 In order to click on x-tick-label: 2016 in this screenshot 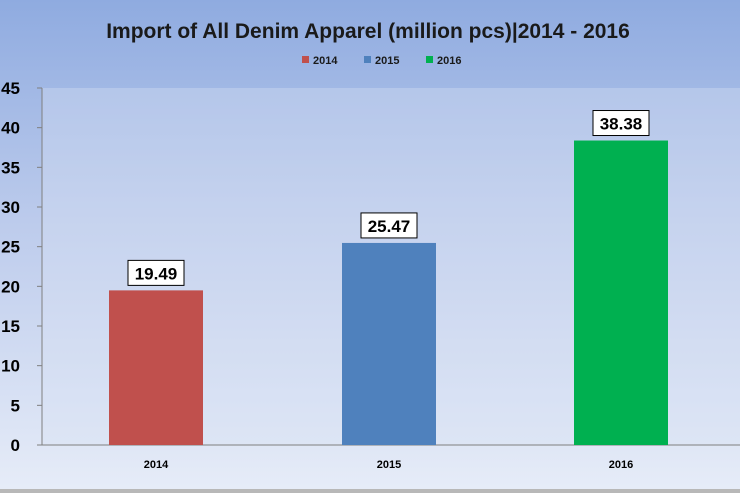, I will do `click(621, 465)`.